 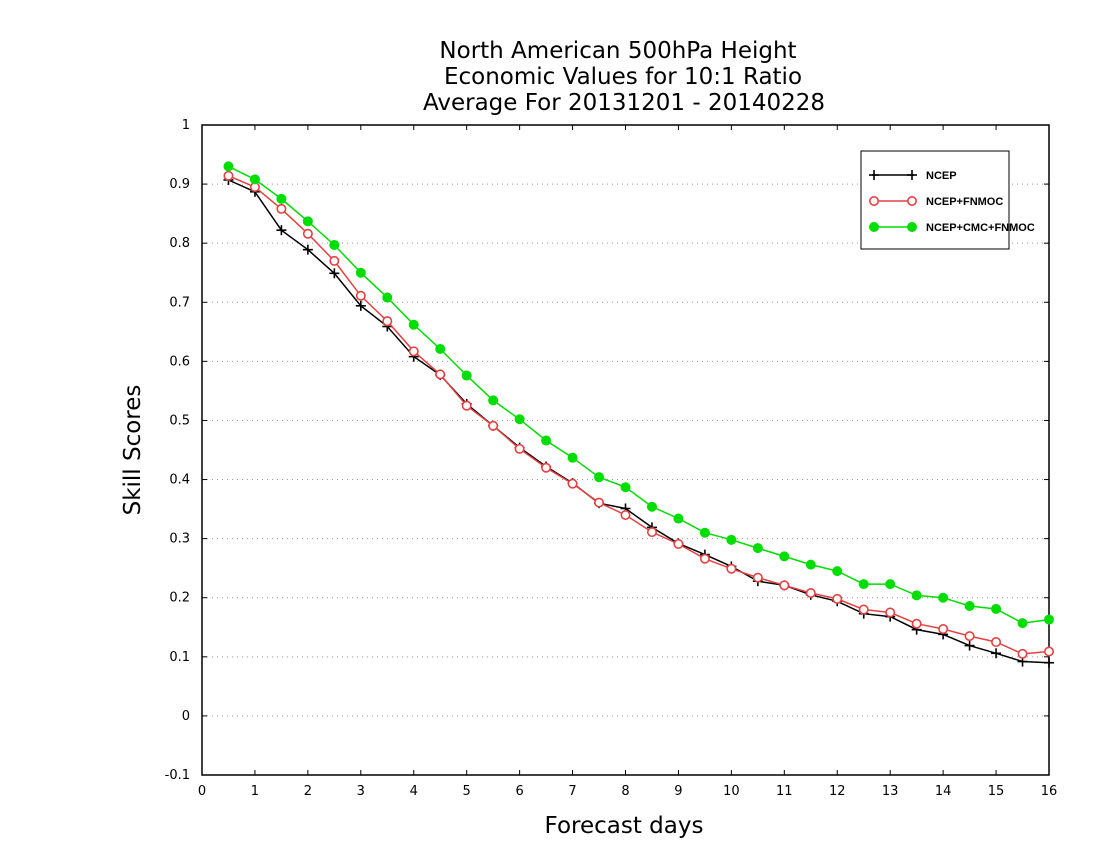 What do you see at coordinates (179, 598) in the screenshot?
I see `y-tick-label: 0.2` at bounding box center [179, 598].